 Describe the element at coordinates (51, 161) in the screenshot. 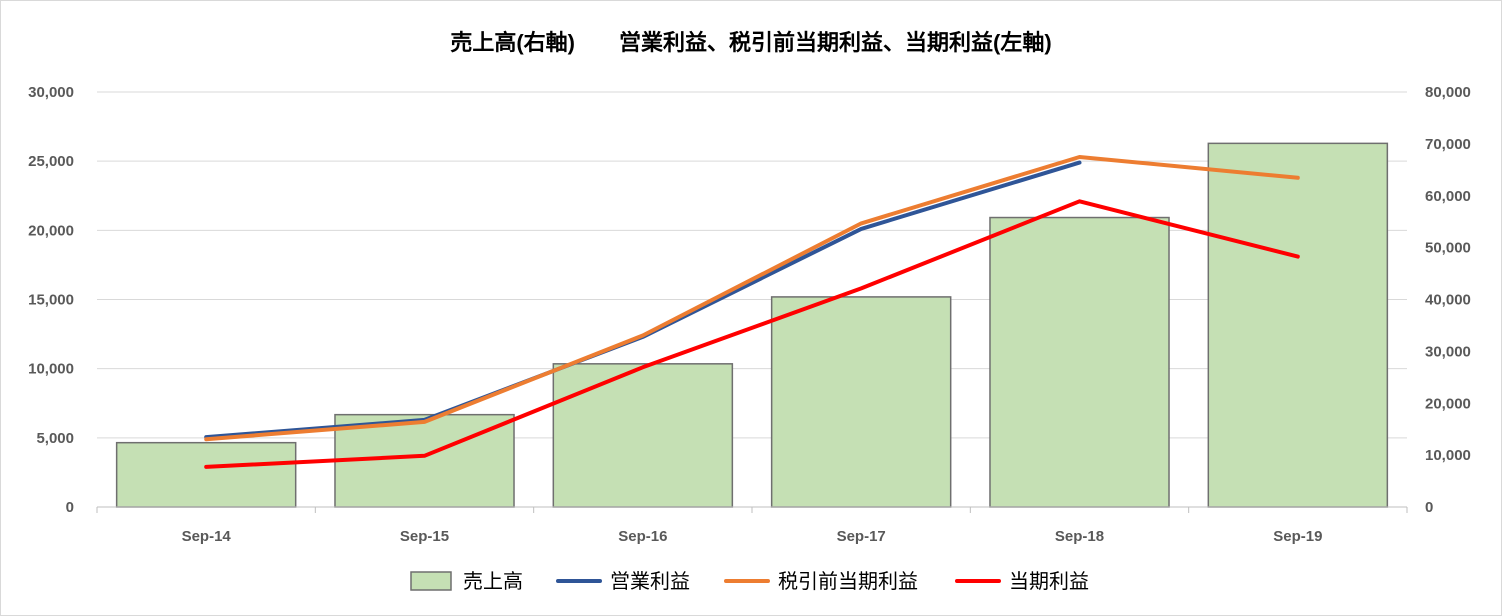

I see `left-axis-tick-label: 25,000` at that location.